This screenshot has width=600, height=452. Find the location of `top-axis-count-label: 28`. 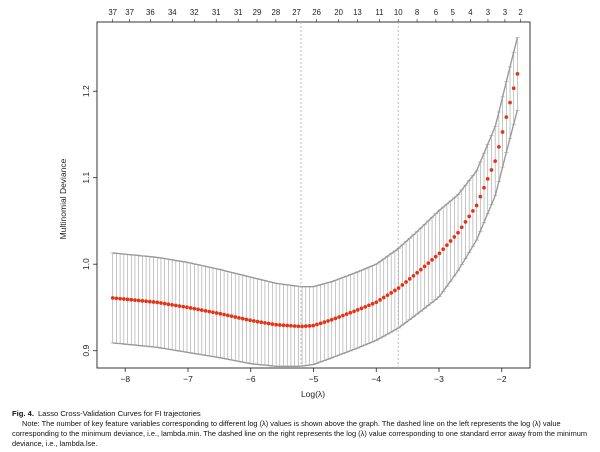

top-axis-count-label: 28 is located at coordinates (276, 12).